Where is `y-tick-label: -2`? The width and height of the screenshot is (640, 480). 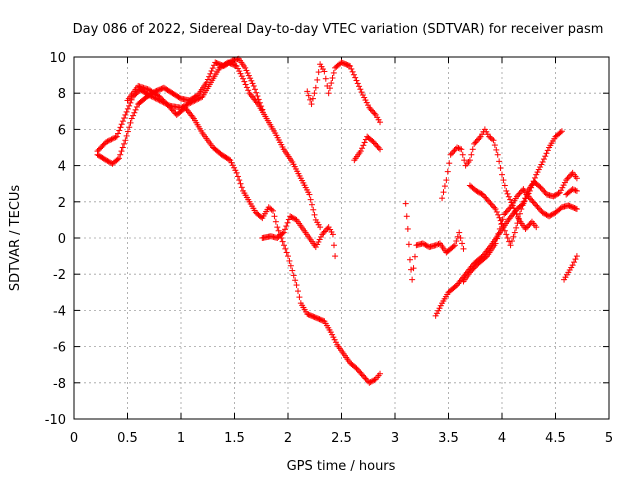
y-tick-label: -2 is located at coordinates (59, 275).